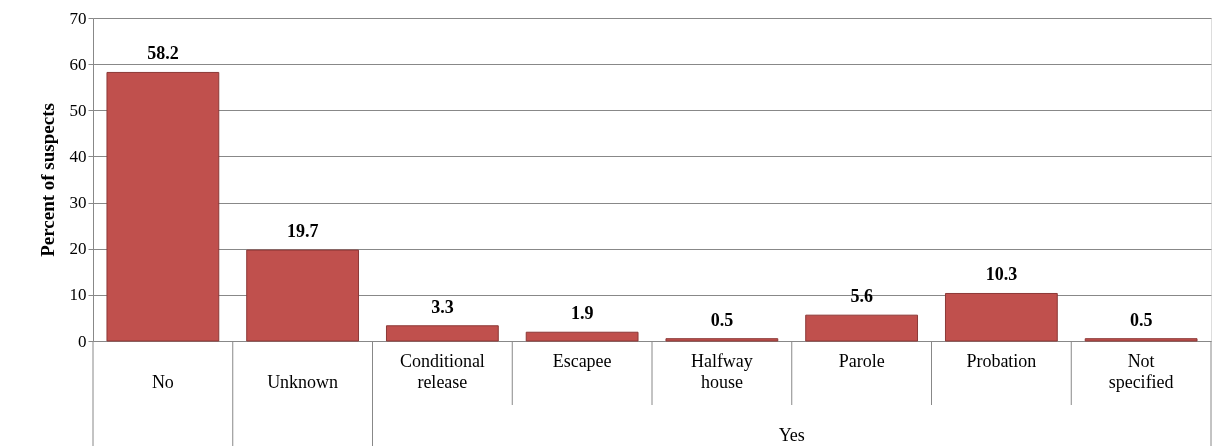 The width and height of the screenshot is (1214, 446). I want to click on x-tick-label: Probation, so click(1001, 361).